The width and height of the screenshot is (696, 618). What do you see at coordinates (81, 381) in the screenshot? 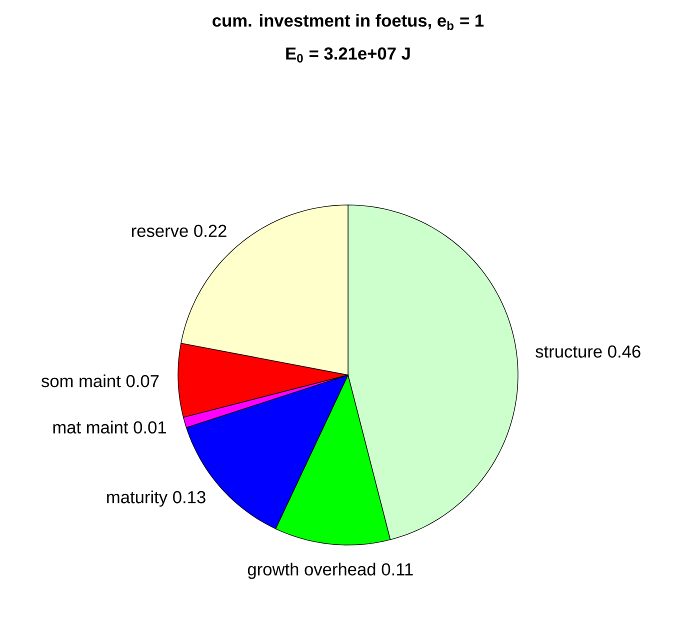
I see `slice-label: som maint` at bounding box center [81, 381].